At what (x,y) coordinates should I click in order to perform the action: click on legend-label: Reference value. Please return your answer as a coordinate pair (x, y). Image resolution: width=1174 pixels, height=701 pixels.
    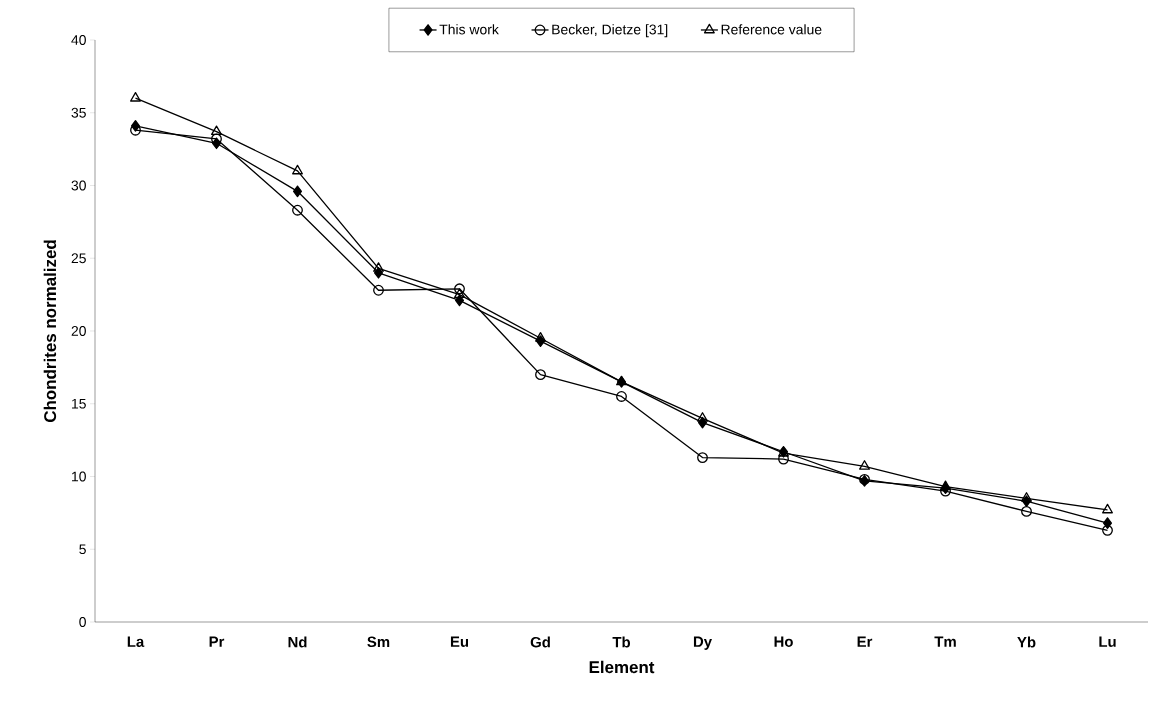
    Looking at the image, I should click on (771, 29).